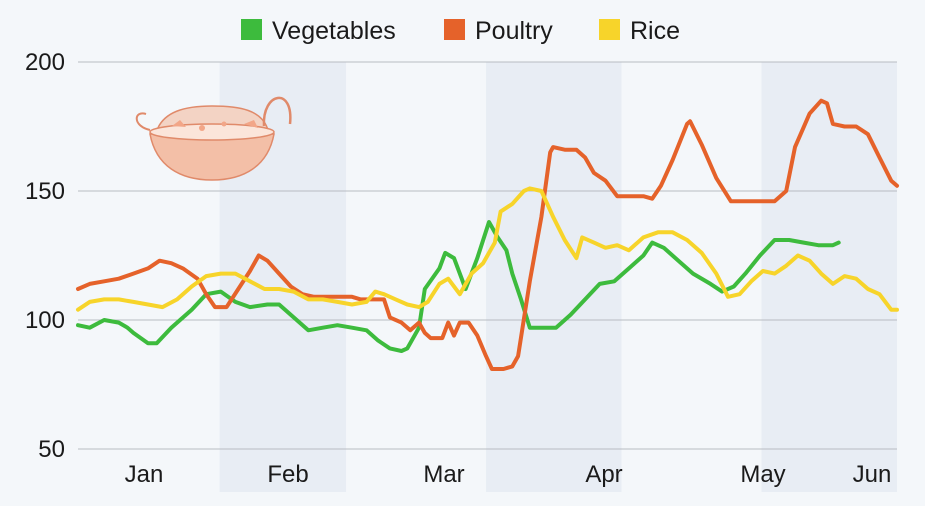  I want to click on y-tick-label: 150, so click(45, 191).